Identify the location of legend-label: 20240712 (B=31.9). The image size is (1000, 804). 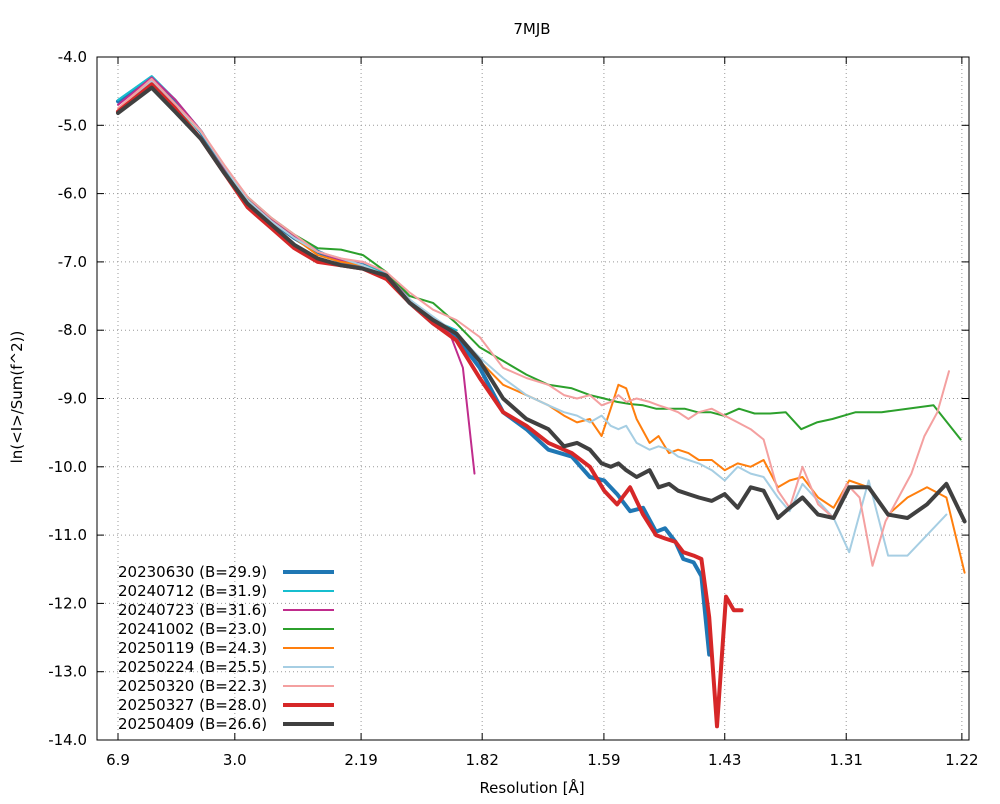
(192, 591).